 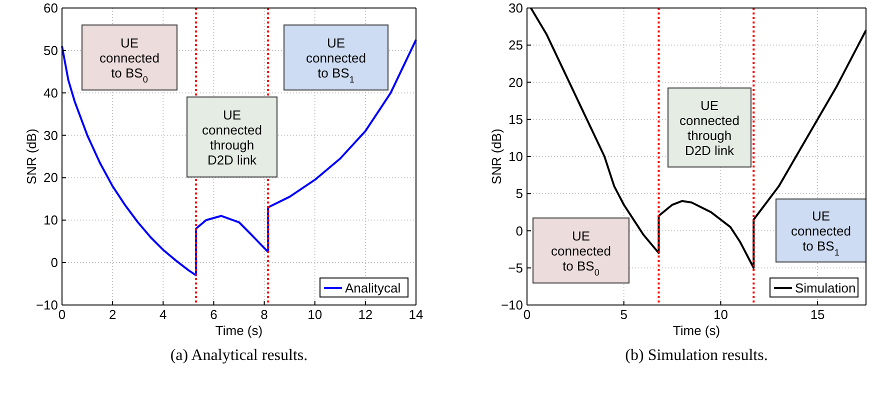 What do you see at coordinates (51, 8) in the screenshot?
I see `y-tick-label: 60` at bounding box center [51, 8].